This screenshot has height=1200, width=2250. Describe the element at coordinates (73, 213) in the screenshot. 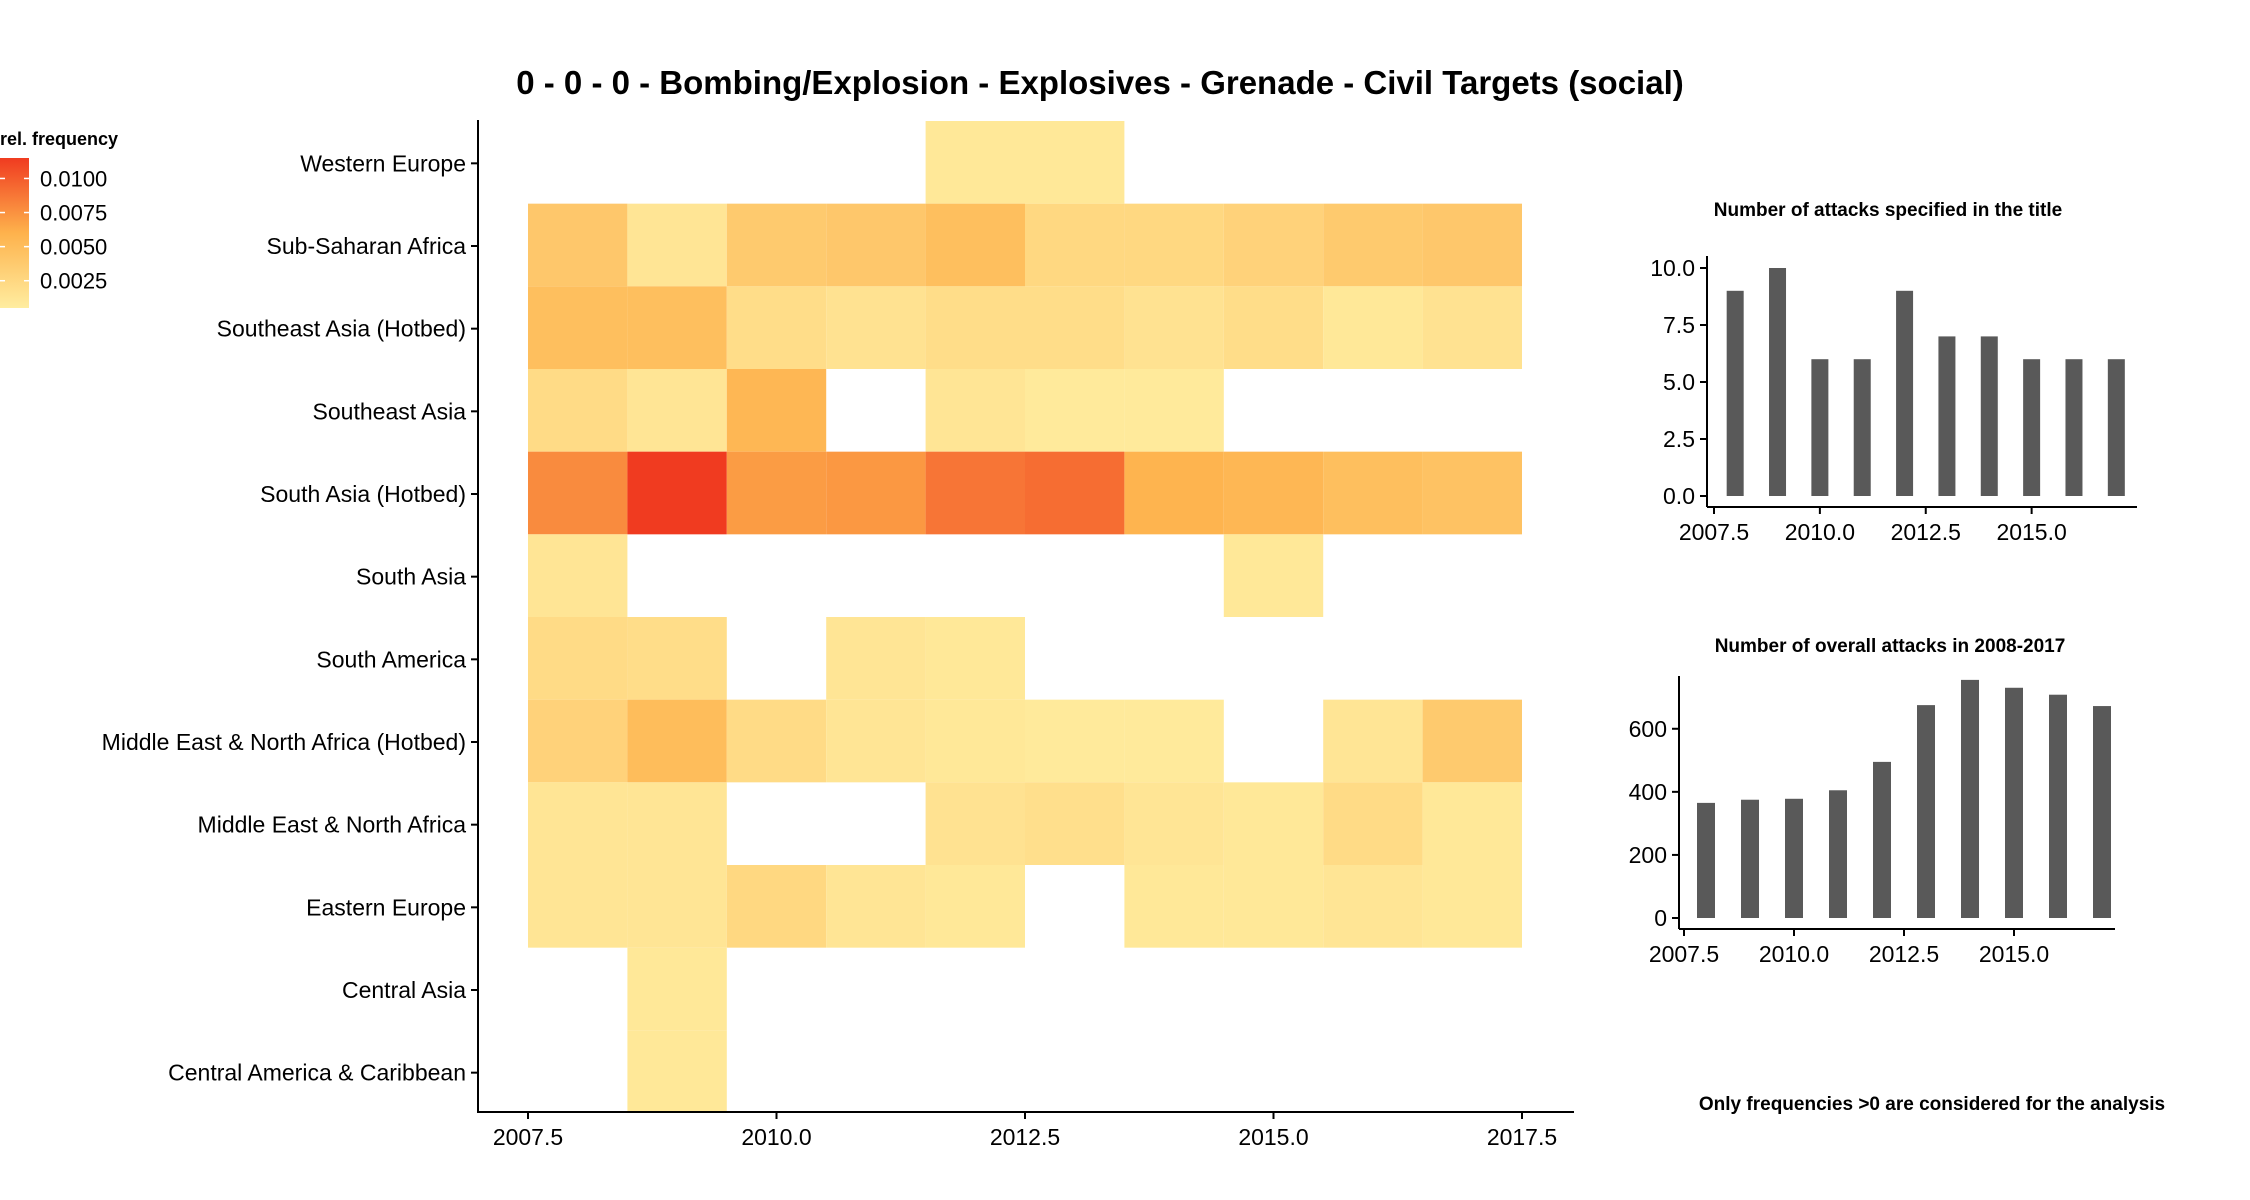

I see `legend-tick-label: 0.0075` at that location.